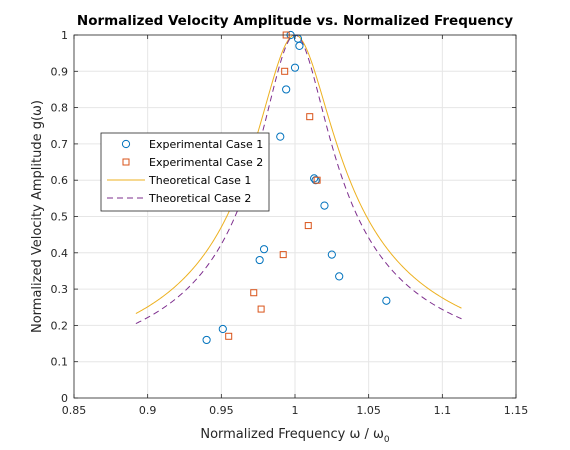 The width and height of the screenshot is (570, 450). Describe the element at coordinates (60, 325) in the screenshot. I see `y-tick-label: 0.2` at that location.